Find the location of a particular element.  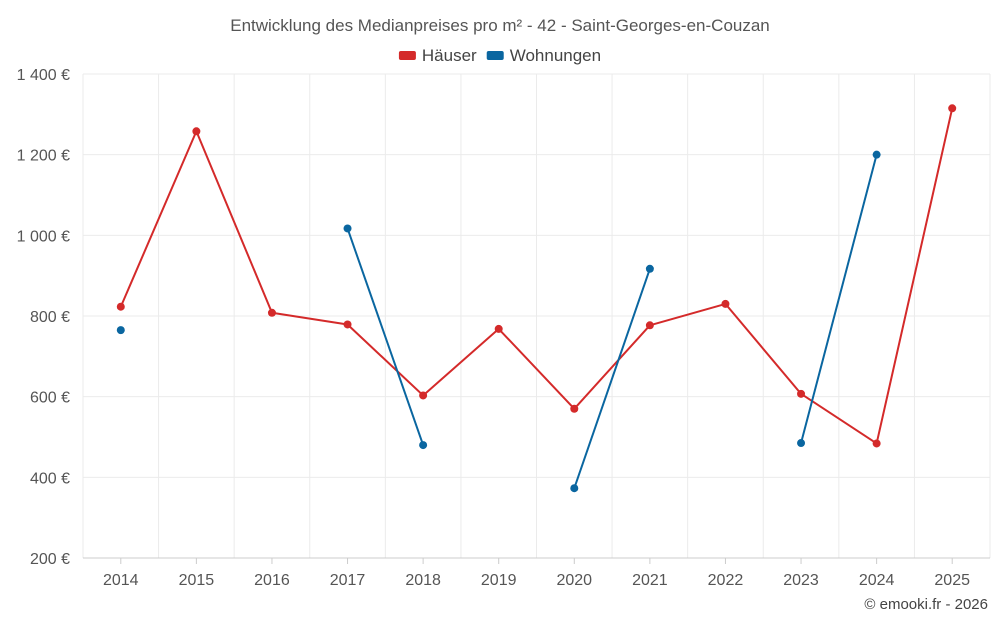

legend-label: Häuser is located at coordinates (449, 55).